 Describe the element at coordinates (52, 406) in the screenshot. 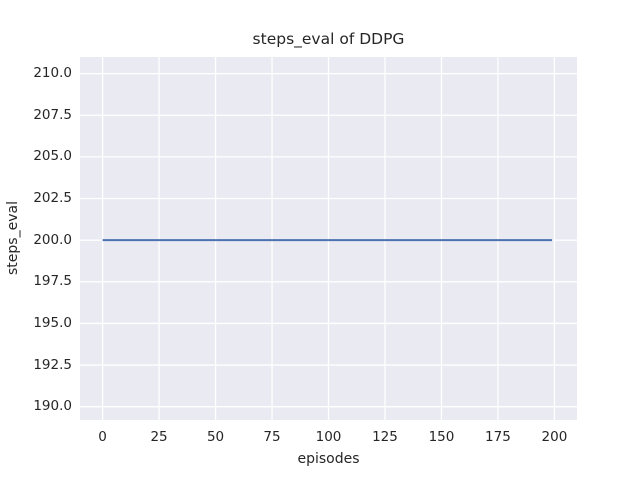

I see `y-tick-label: 190.0` at that location.